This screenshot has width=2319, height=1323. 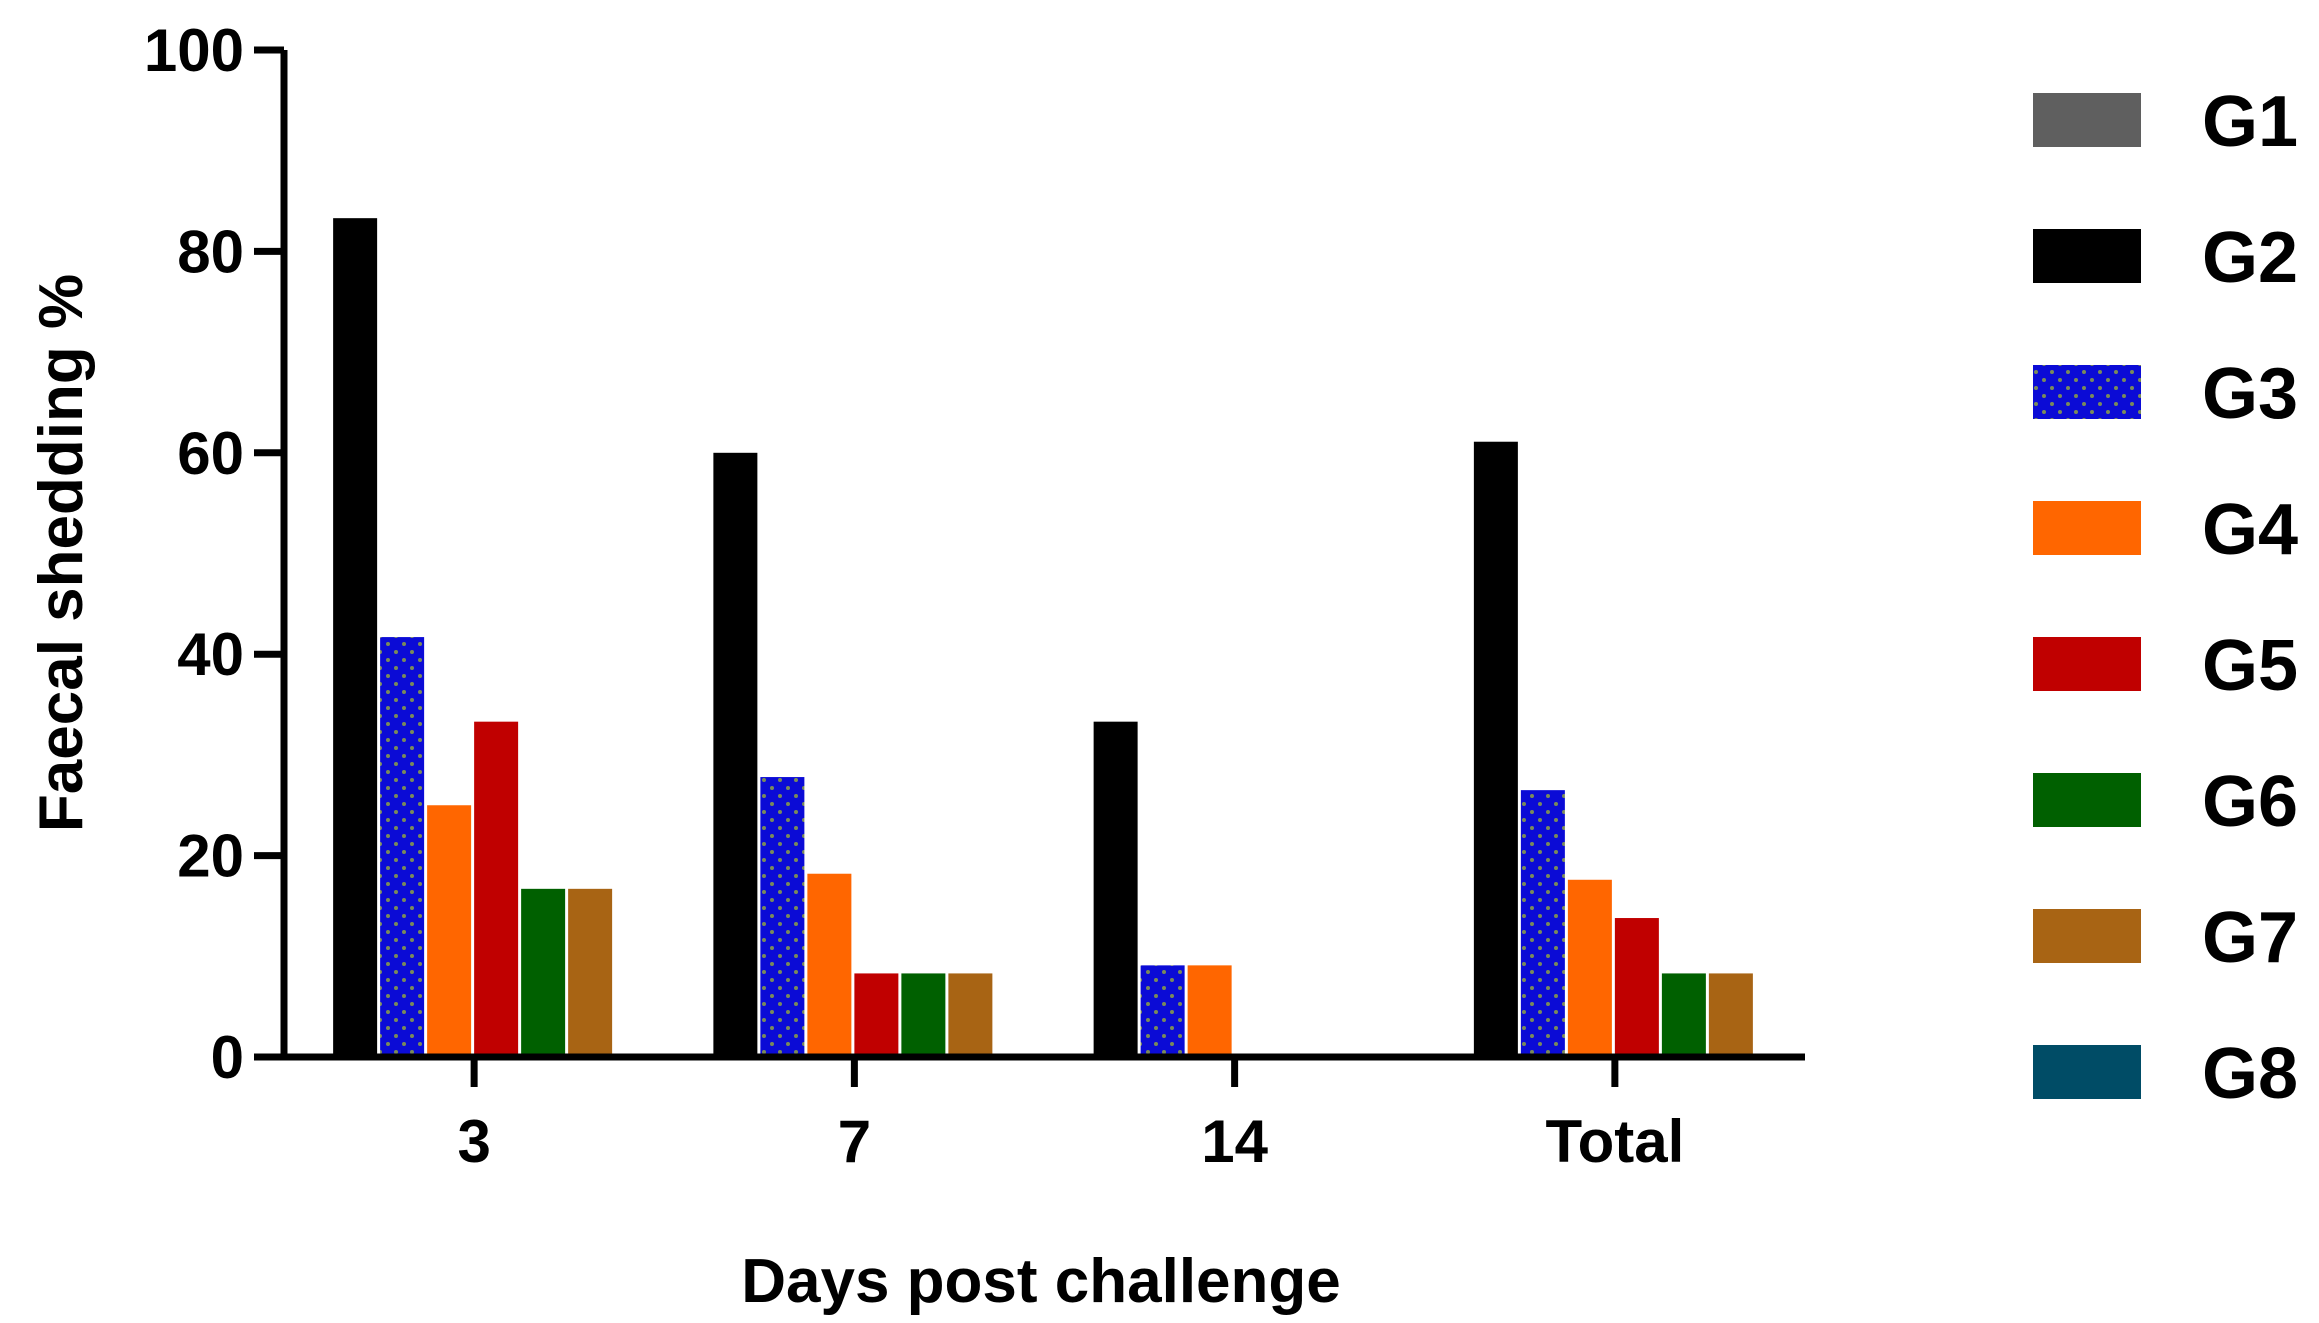 I want to click on bar-g5-total, so click(x=1636, y=987).